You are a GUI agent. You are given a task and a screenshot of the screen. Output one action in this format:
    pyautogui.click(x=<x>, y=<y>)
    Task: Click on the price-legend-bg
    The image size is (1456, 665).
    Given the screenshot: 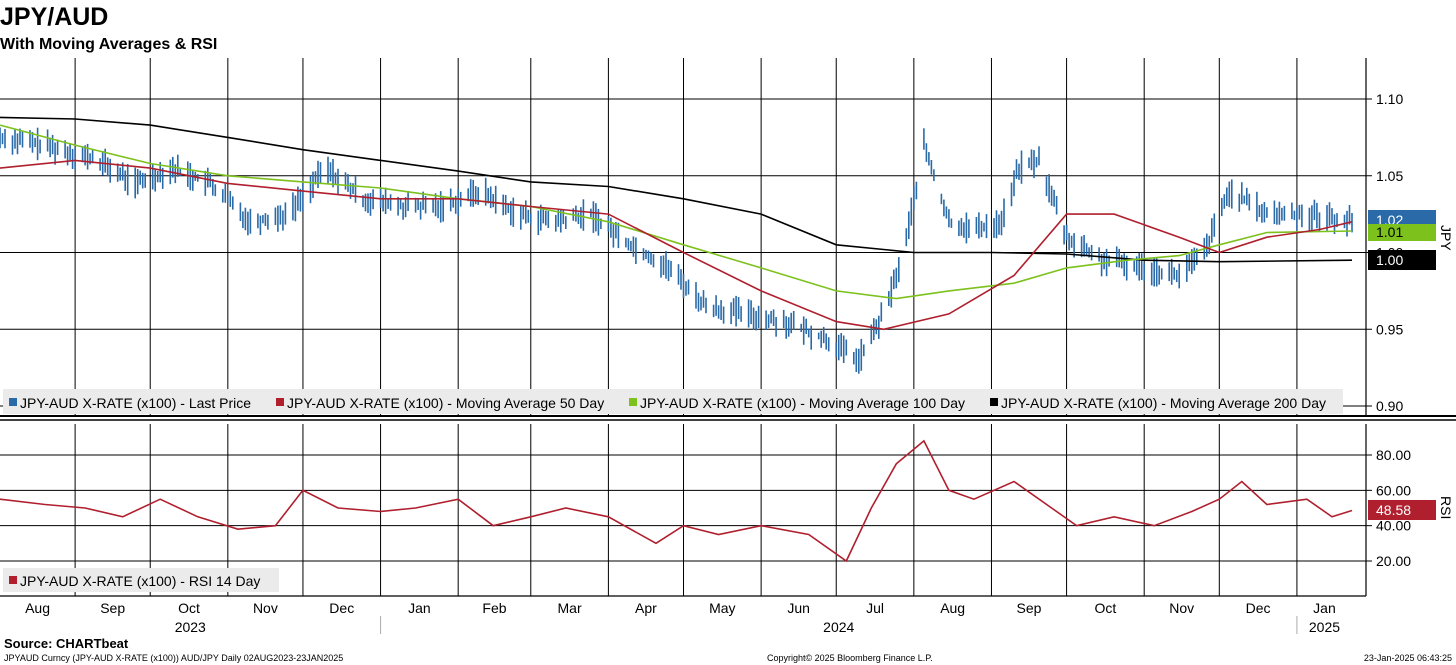 What is the action you would take?
    pyautogui.click(x=673, y=401)
    